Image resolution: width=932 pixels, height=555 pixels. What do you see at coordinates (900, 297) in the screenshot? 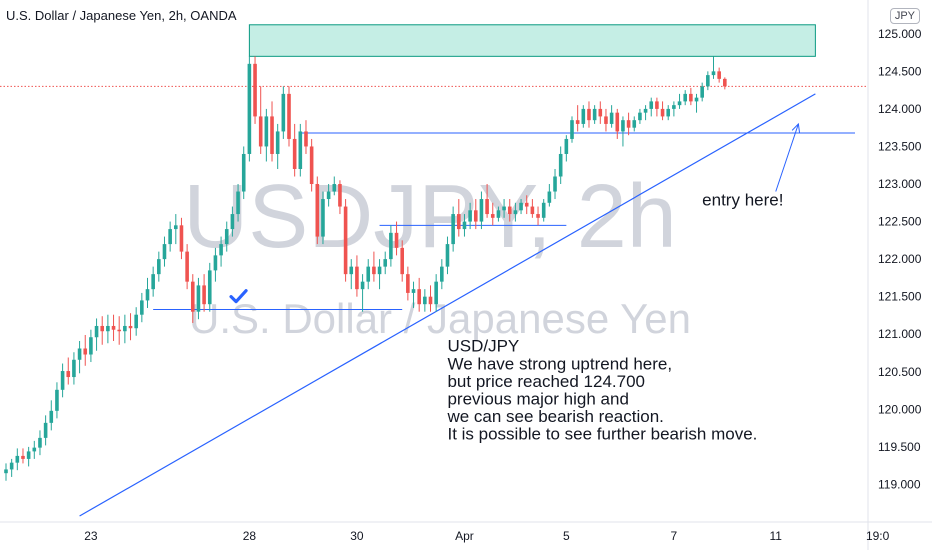
I see `price-tick-label: 121.500` at bounding box center [900, 297].